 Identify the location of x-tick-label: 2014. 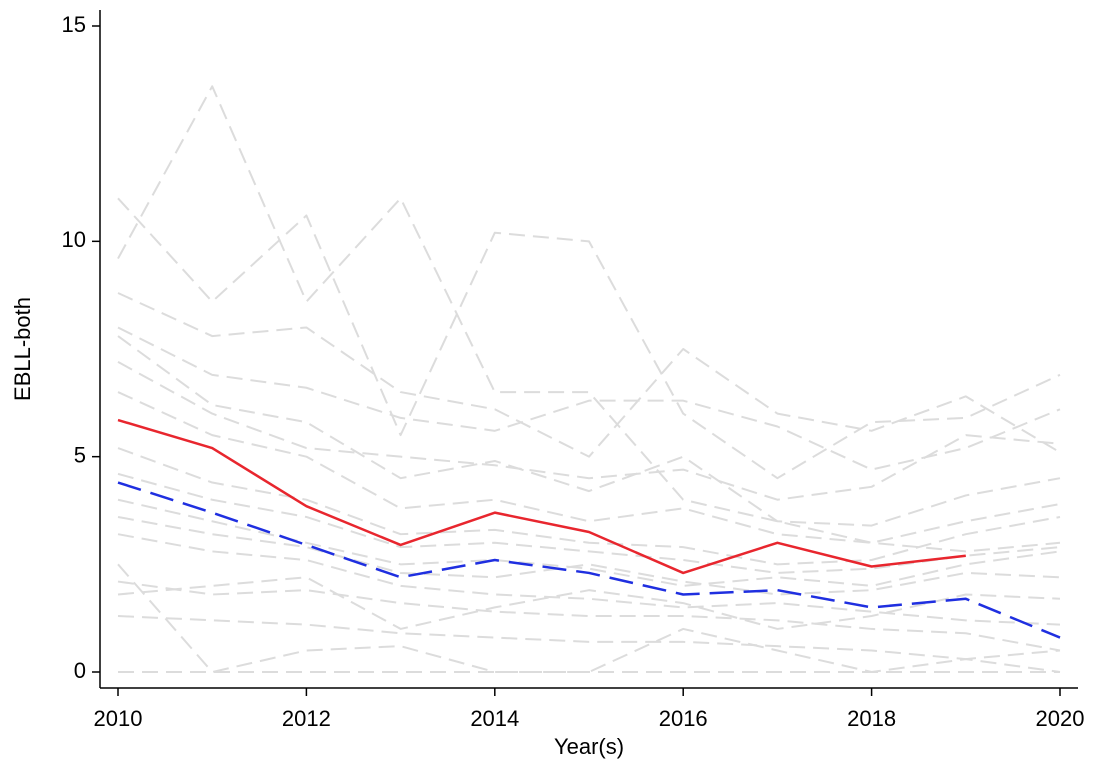
(494, 718).